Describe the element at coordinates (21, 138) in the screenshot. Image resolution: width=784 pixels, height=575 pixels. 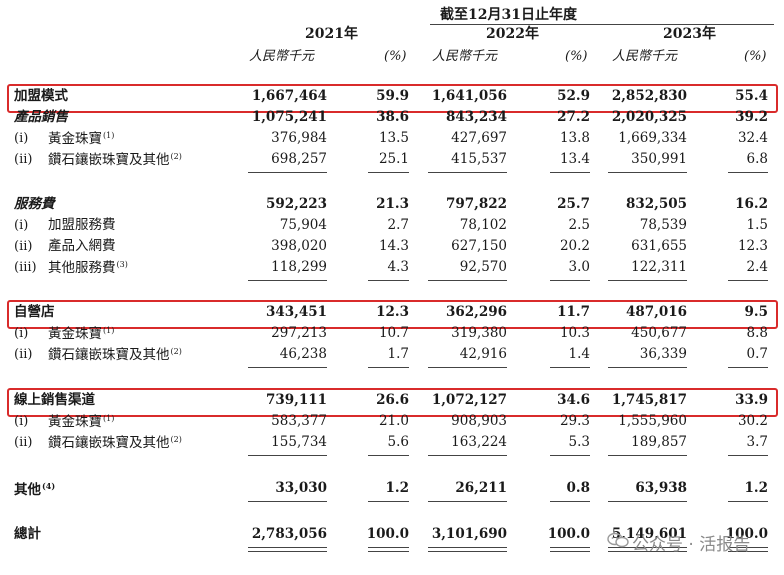
I see `row-3-index: (i)` at that location.